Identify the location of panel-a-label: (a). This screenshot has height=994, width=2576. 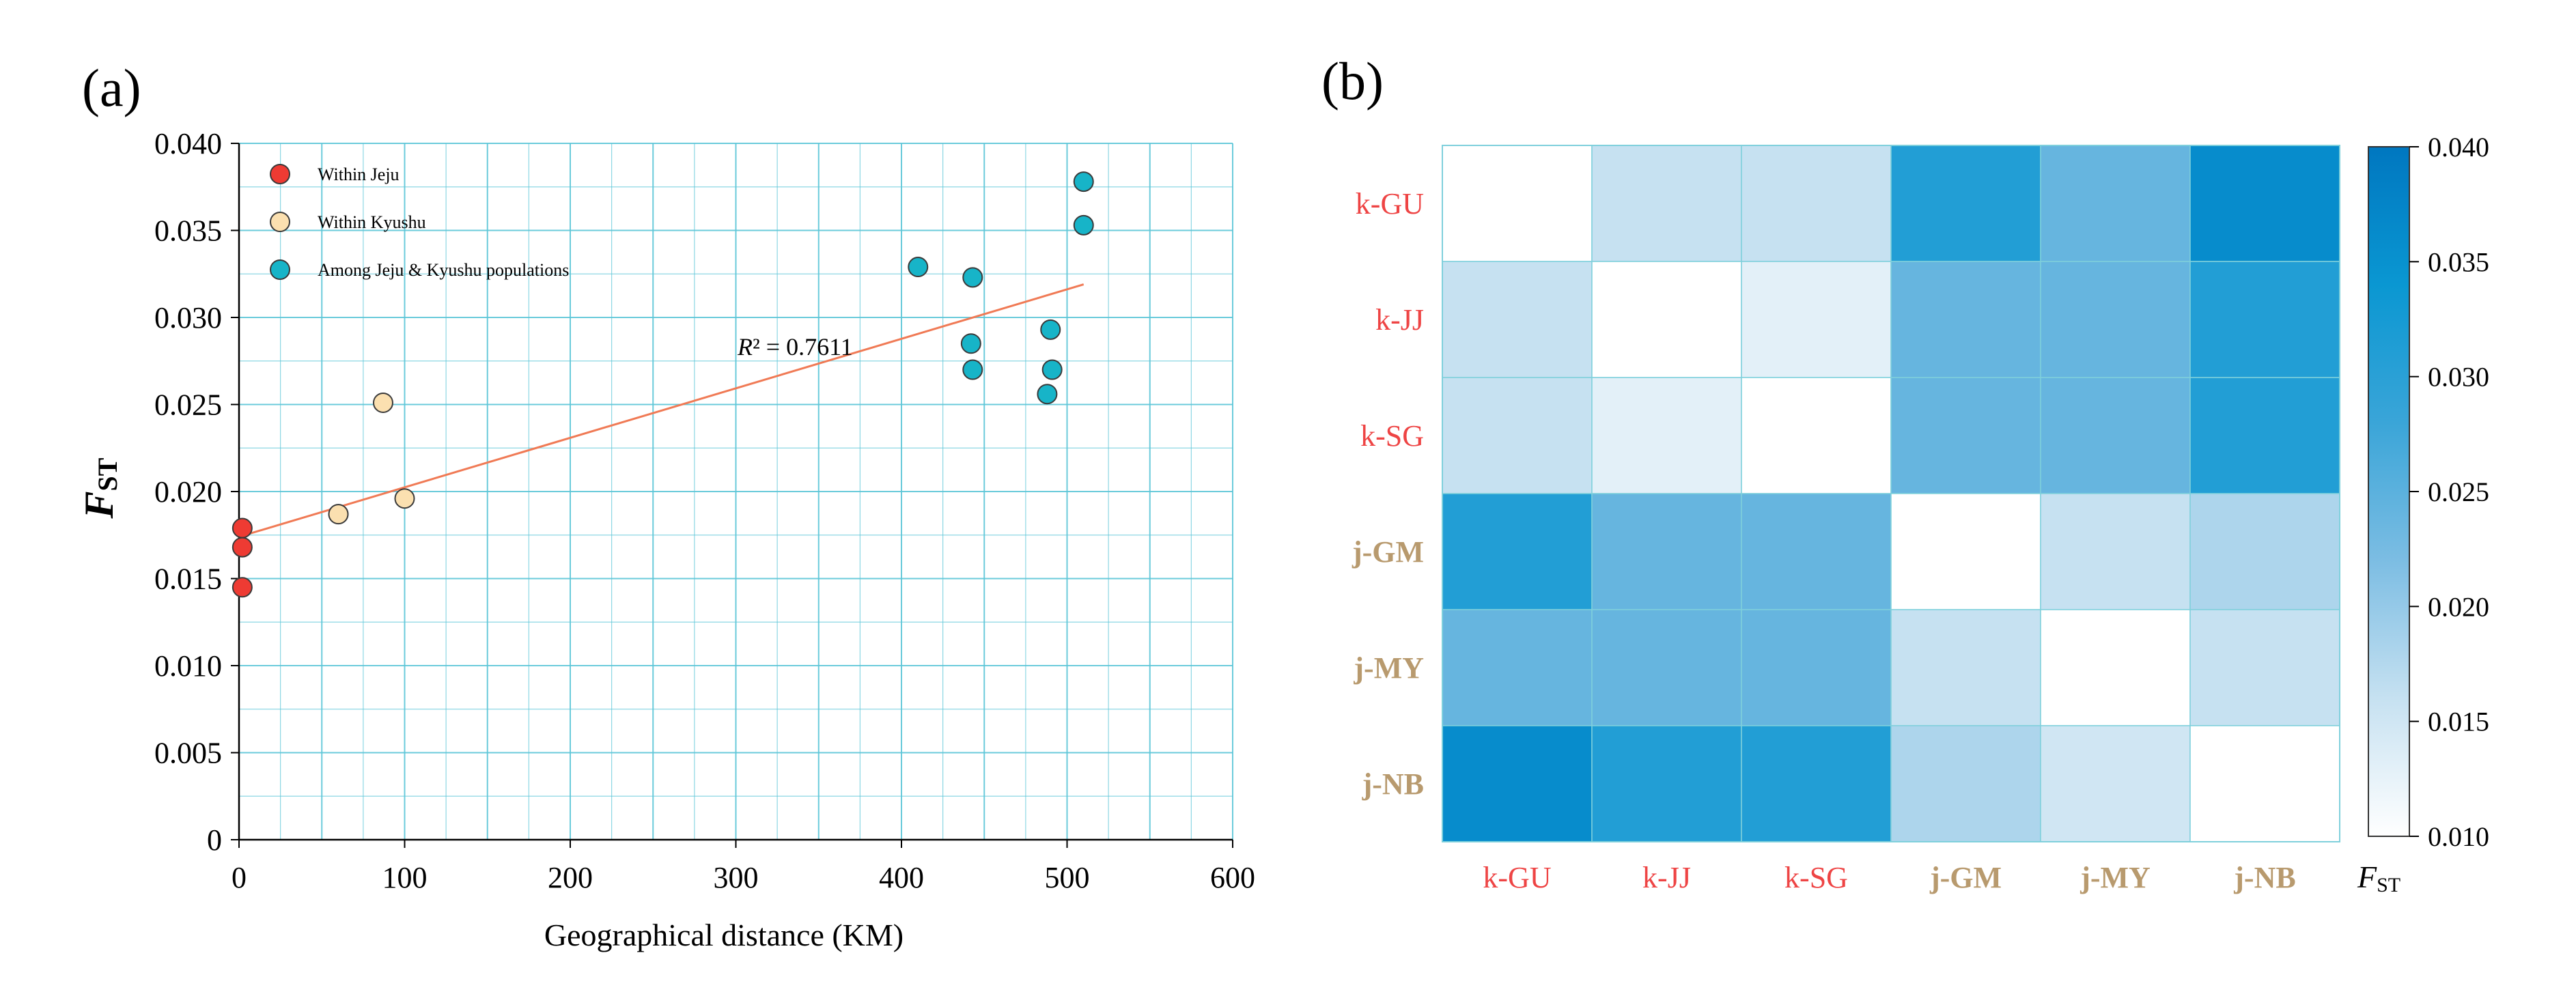
(111, 87).